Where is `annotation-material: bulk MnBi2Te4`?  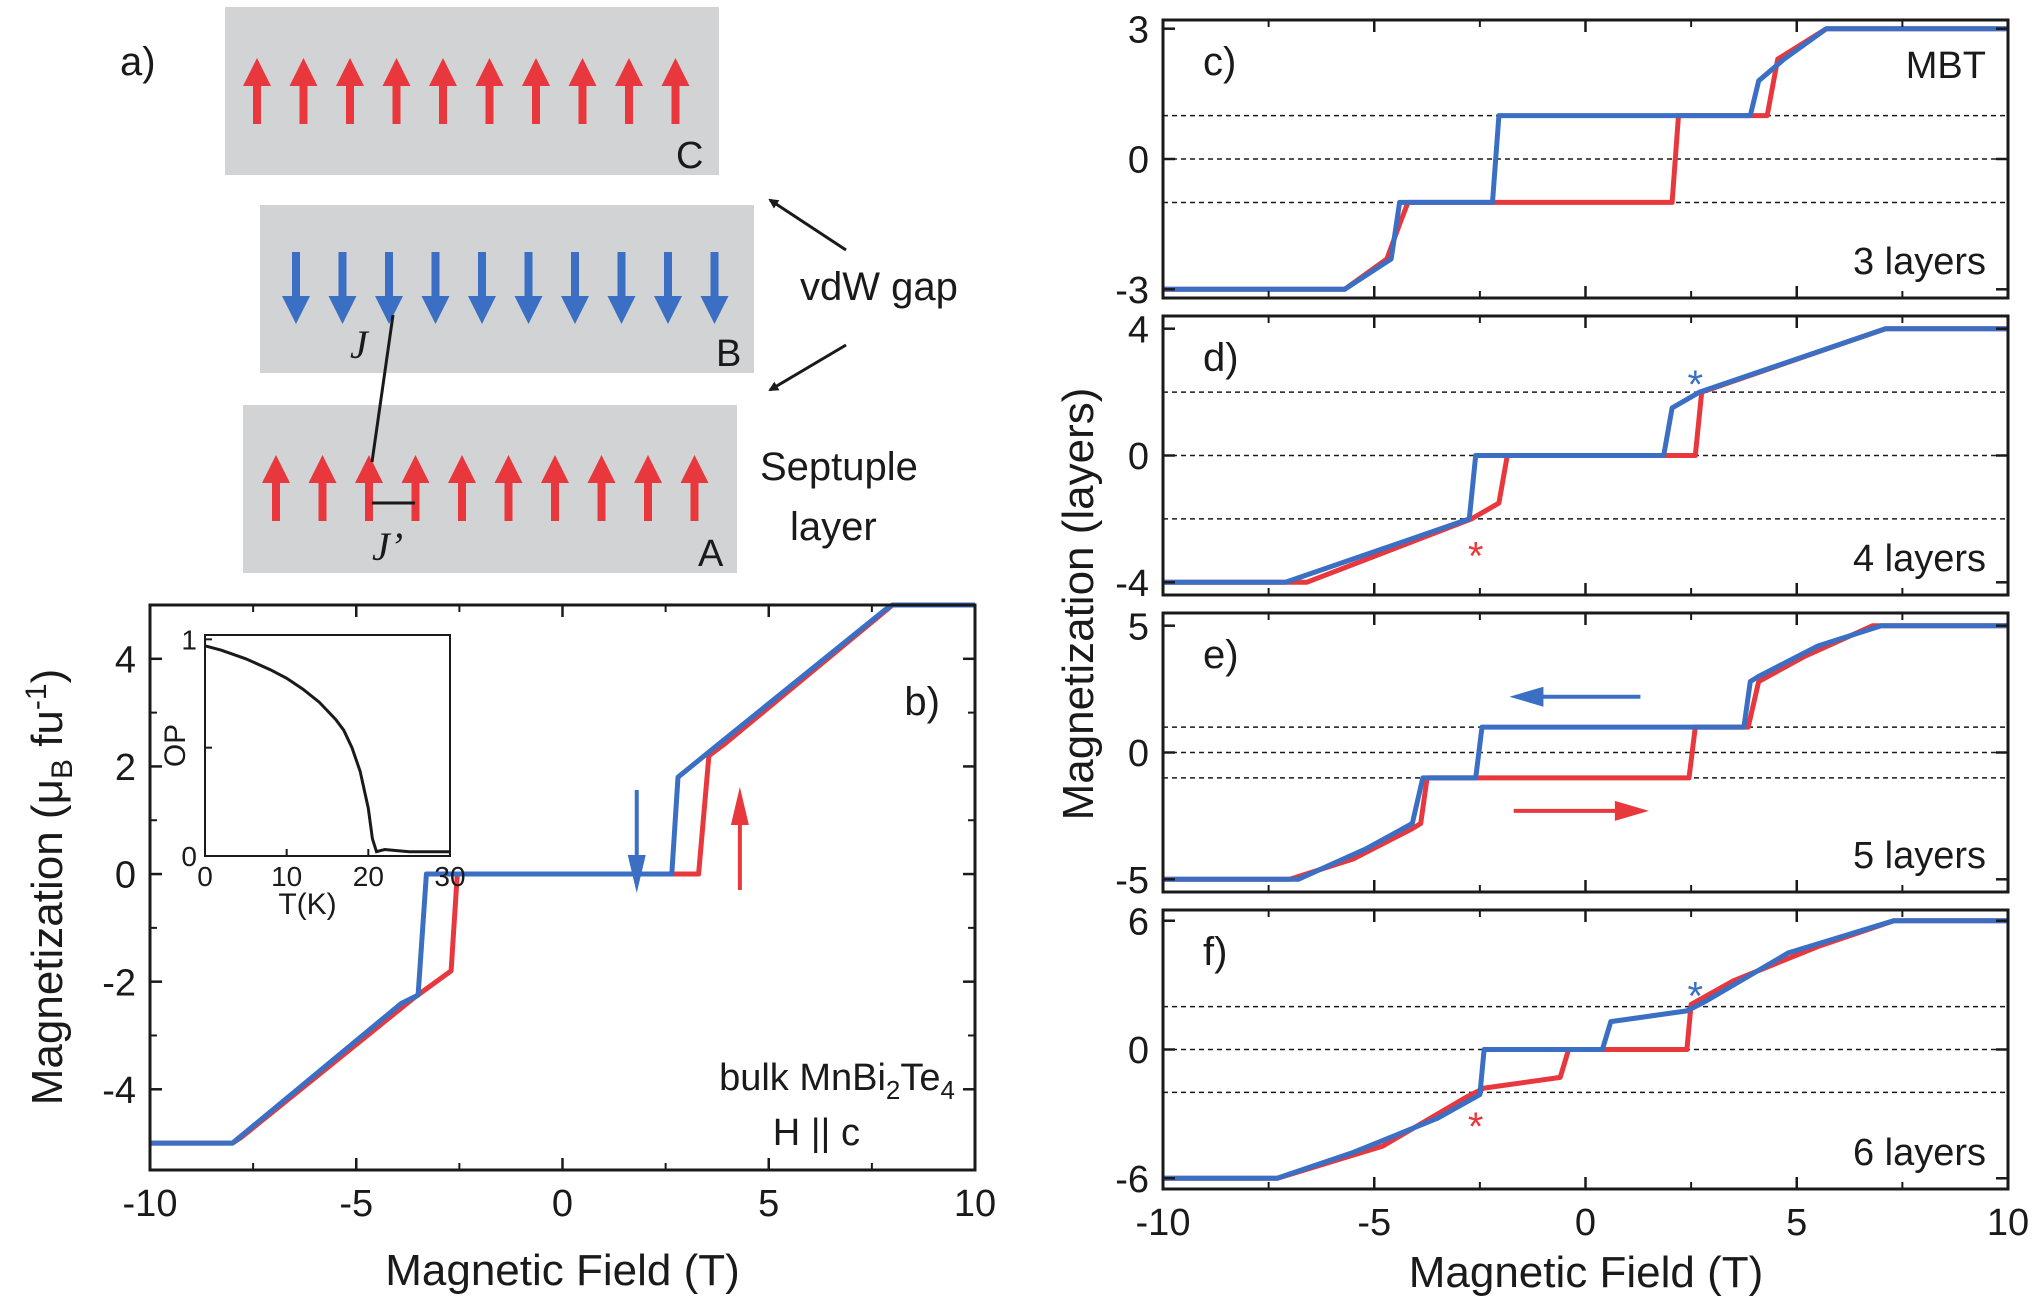 annotation-material: bulk MnBi2Te4 is located at coordinates (837, 1081).